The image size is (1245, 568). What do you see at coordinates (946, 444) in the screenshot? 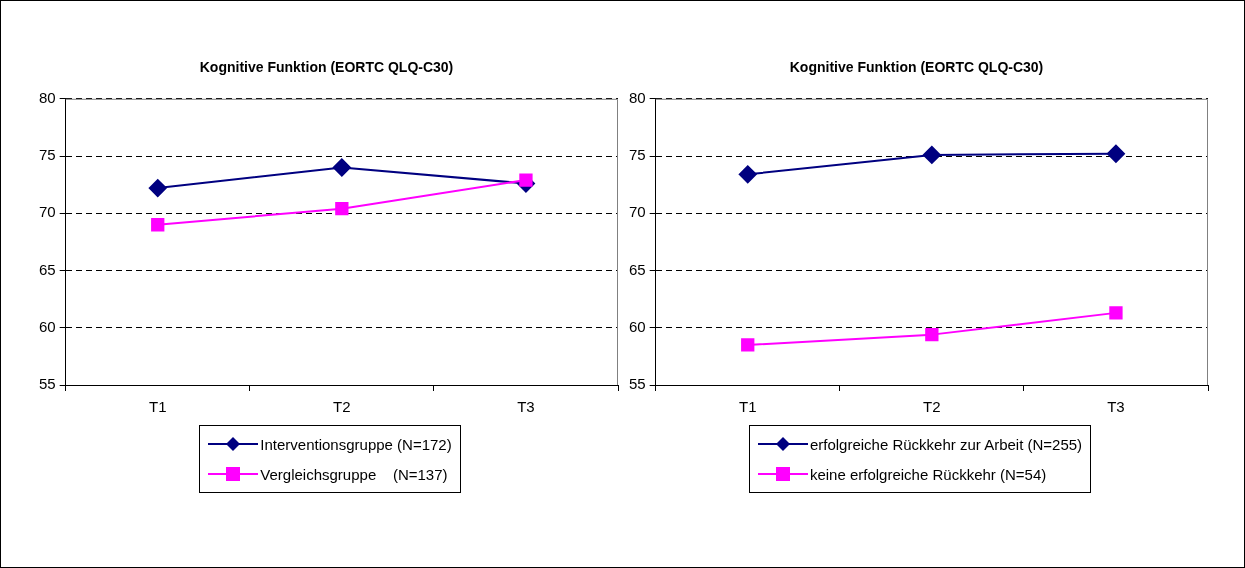
I see `legend-label: erfolgreiche Rückkehr zur Arbeit (N=255)` at bounding box center [946, 444].